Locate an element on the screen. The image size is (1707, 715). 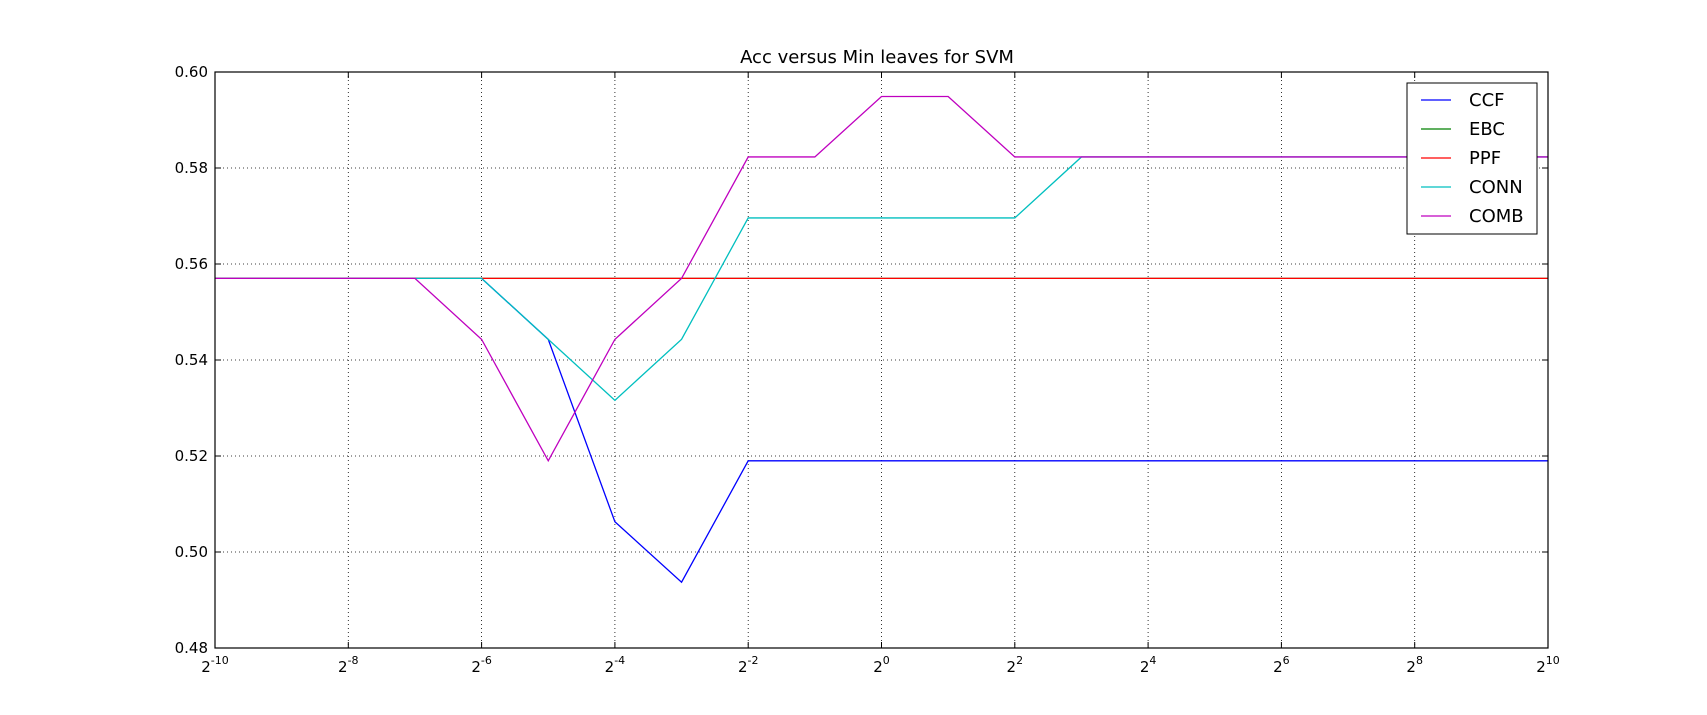
legend-label-ccf: CCF is located at coordinates (1487, 100).